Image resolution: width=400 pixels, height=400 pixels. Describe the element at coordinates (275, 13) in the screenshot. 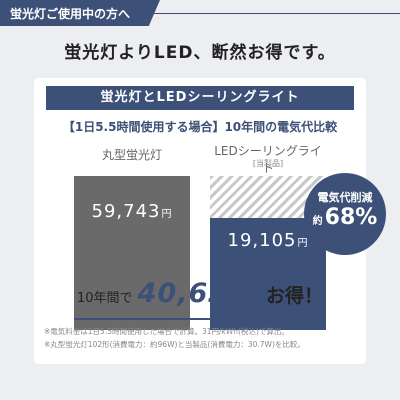

I see `header-divider` at that location.